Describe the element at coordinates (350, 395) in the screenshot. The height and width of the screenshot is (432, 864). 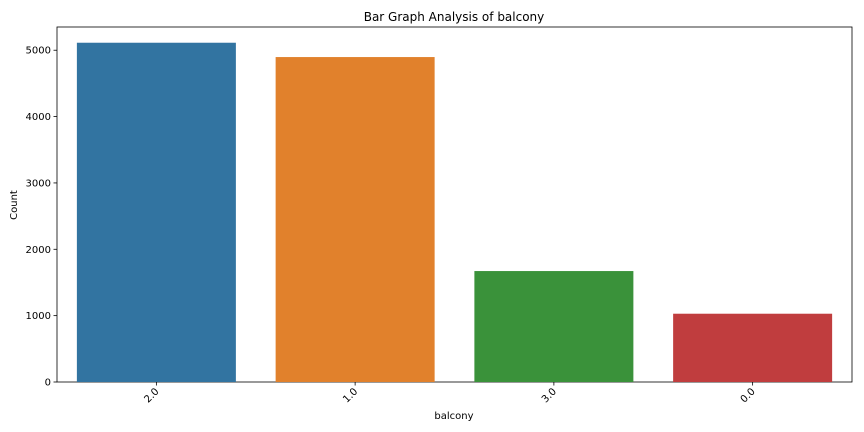
I see `x-tick-label: 1.0` at that location.